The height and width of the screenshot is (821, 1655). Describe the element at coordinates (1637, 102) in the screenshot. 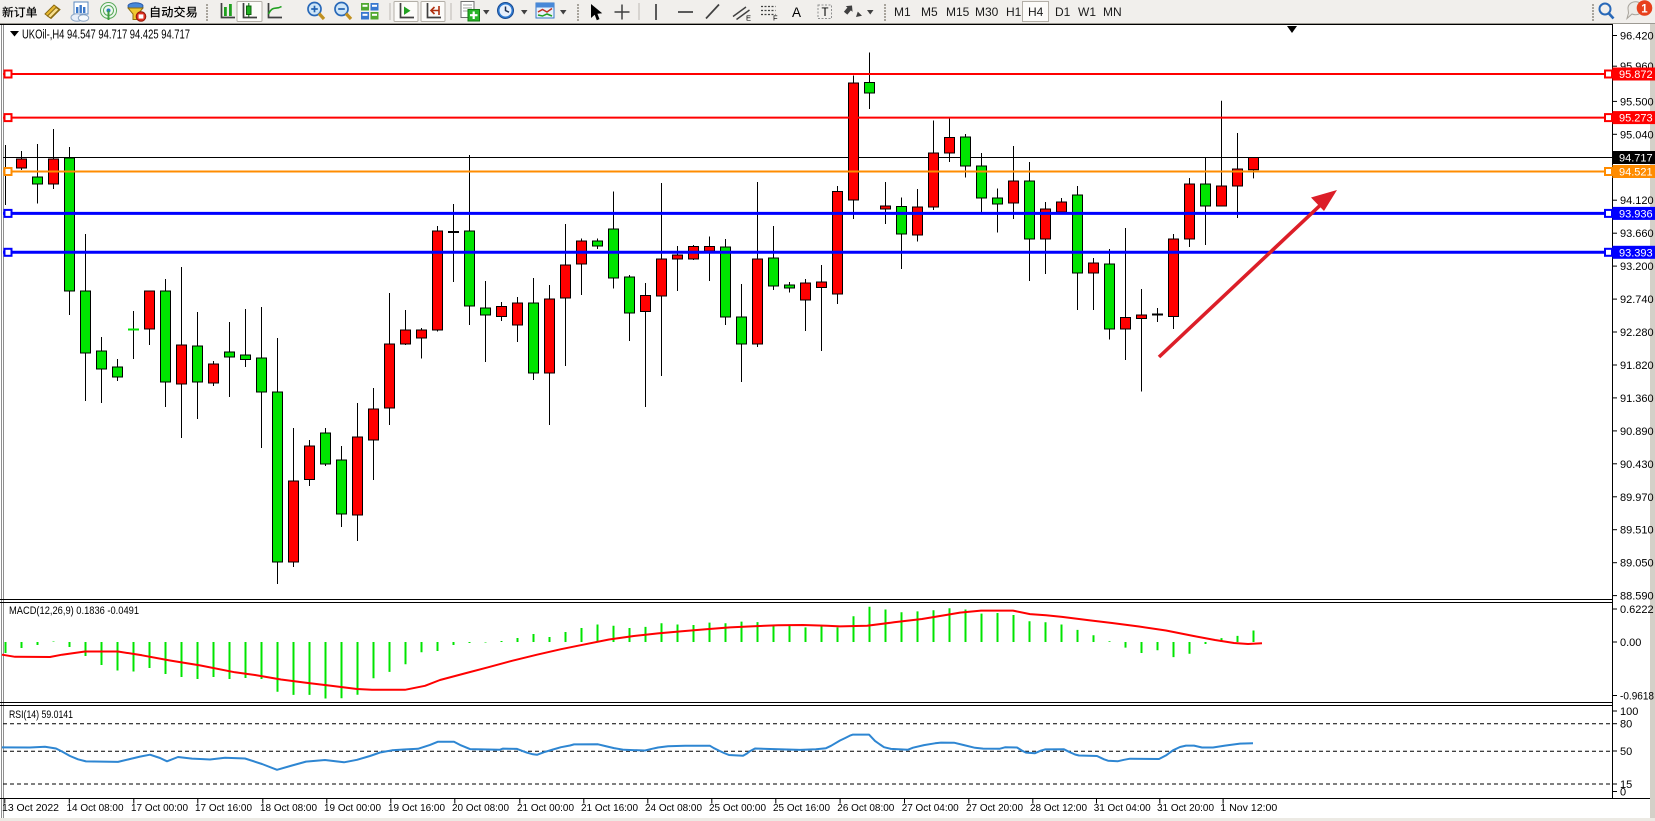

I see `svg-text: 95.500` at that location.